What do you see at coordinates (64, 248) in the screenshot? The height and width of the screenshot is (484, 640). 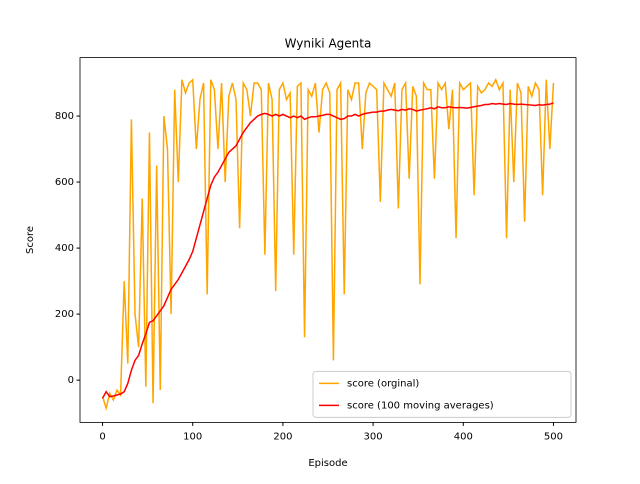 I see `y-tick-label: 400` at bounding box center [64, 248].